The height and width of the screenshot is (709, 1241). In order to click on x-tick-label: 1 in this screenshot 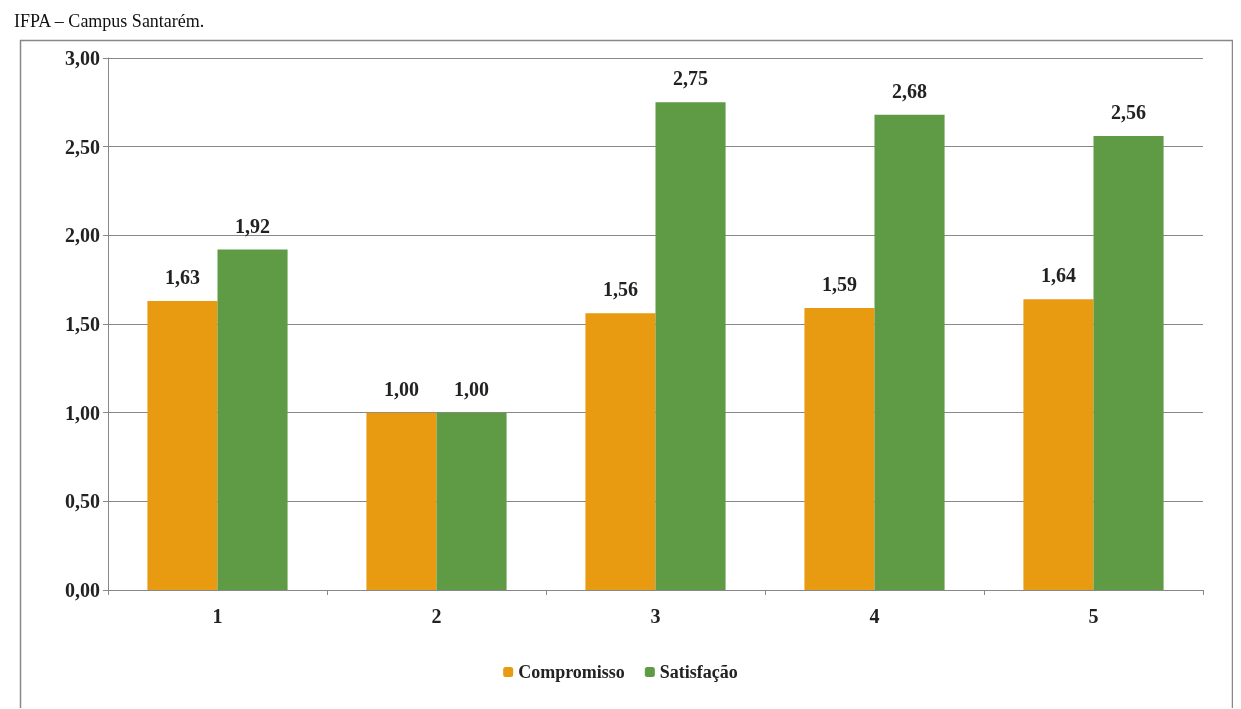, I will do `click(217, 616)`.